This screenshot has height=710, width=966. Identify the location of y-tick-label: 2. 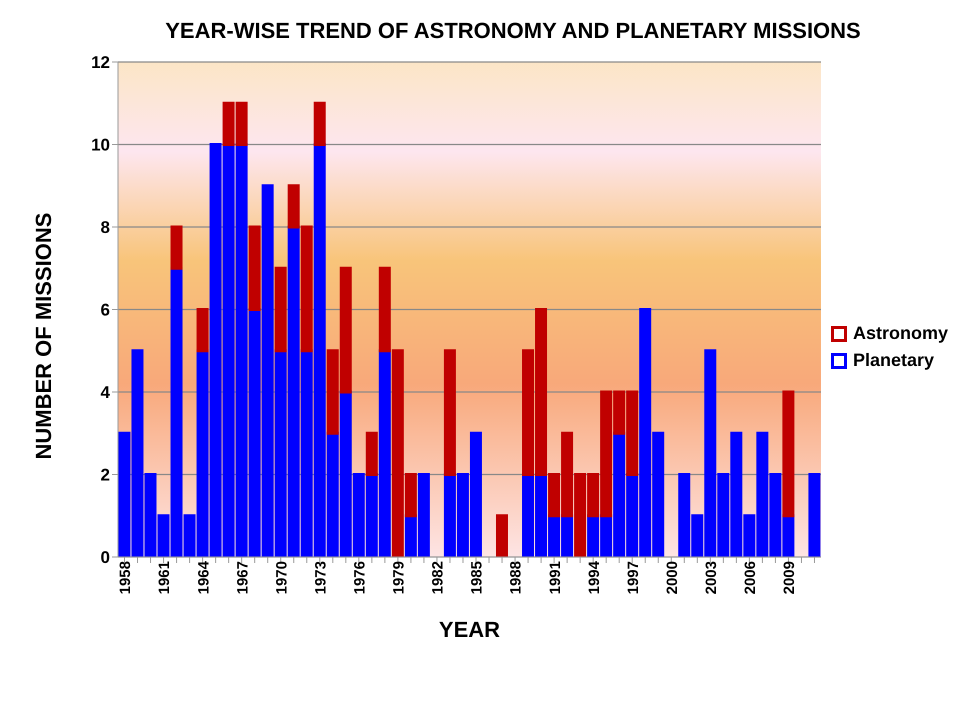
(105, 475).